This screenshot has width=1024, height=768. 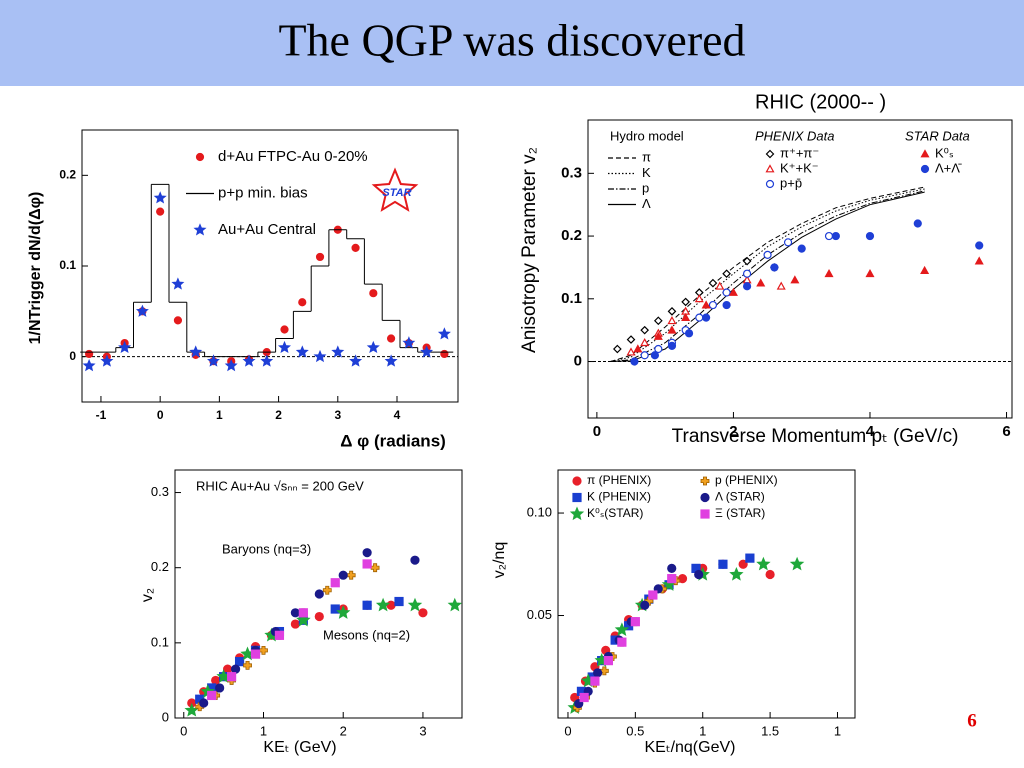 What do you see at coordinates (740, 513) in the screenshot?
I see `legend-label: Ξ (STAR)` at bounding box center [740, 513].